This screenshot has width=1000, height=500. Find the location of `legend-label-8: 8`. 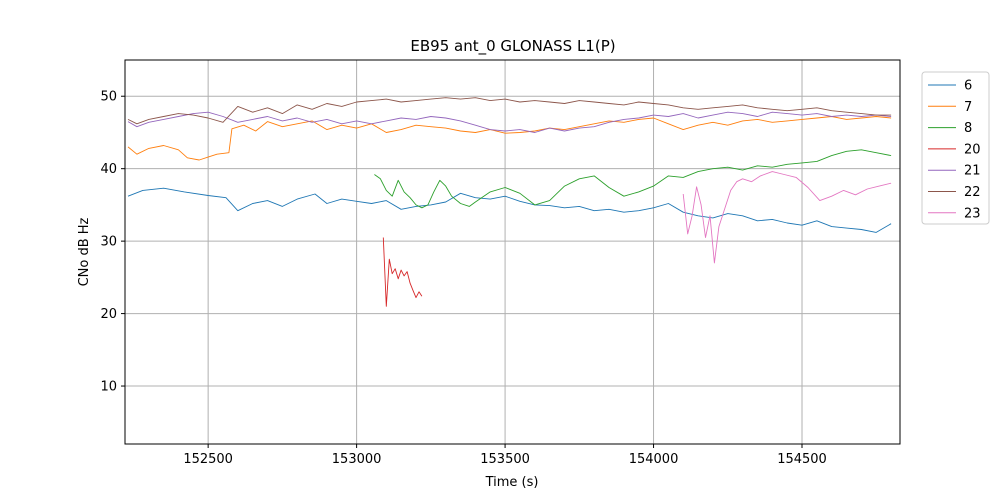

legend-label-8: 8 is located at coordinates (968, 128).